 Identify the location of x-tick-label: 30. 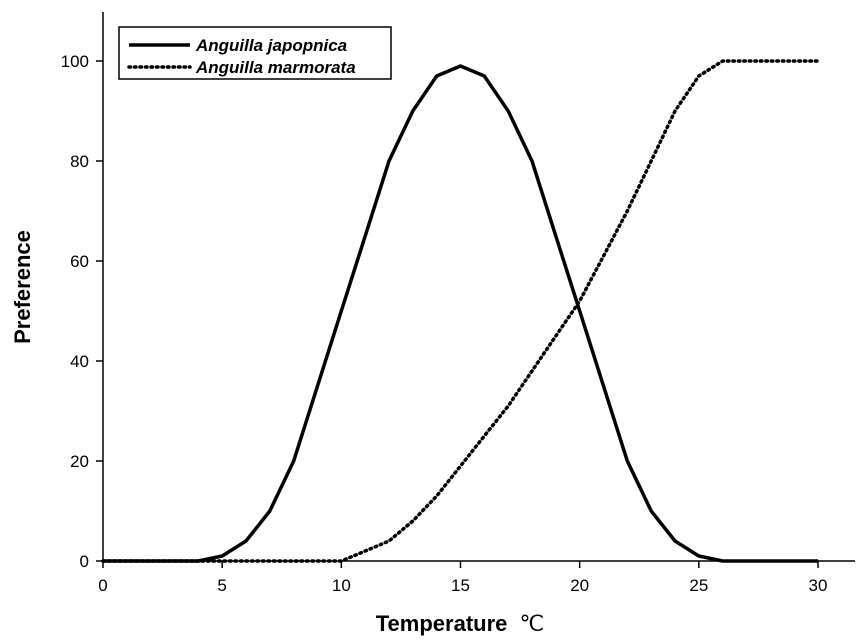
(818, 585).